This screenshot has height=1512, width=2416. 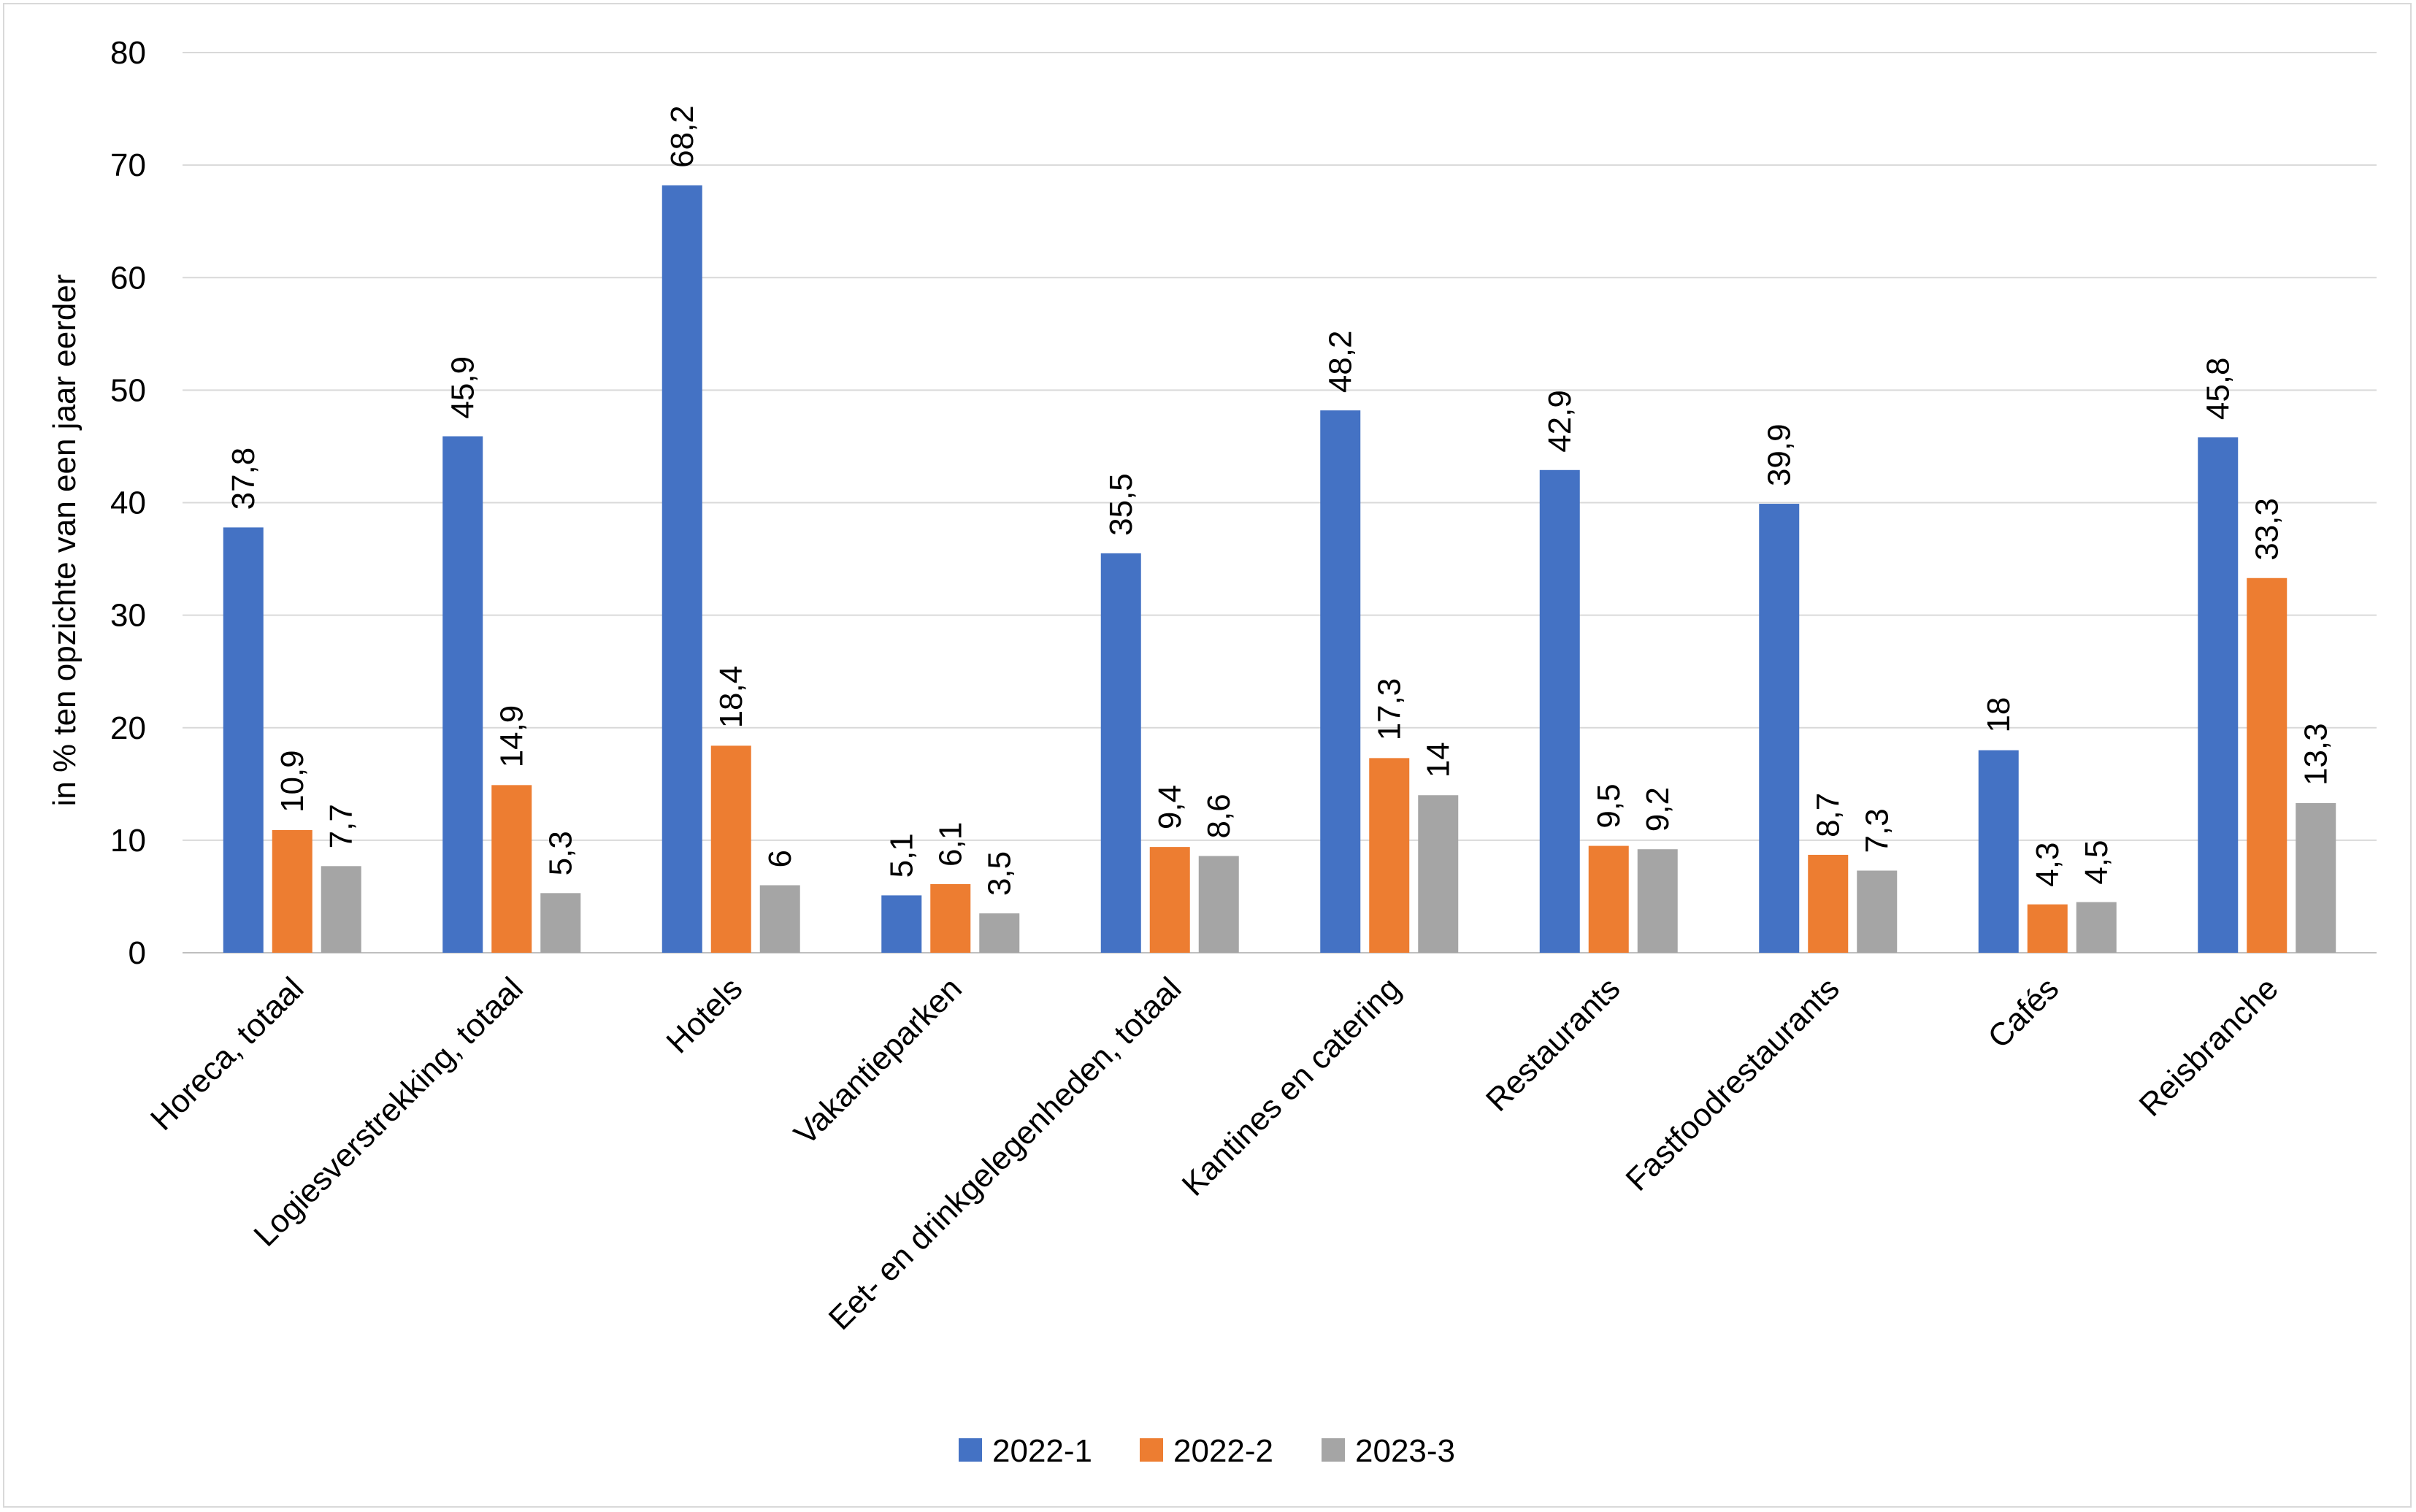 What do you see at coordinates (2023, 1012) in the screenshot?
I see `x-tick-label: Cafés` at bounding box center [2023, 1012].